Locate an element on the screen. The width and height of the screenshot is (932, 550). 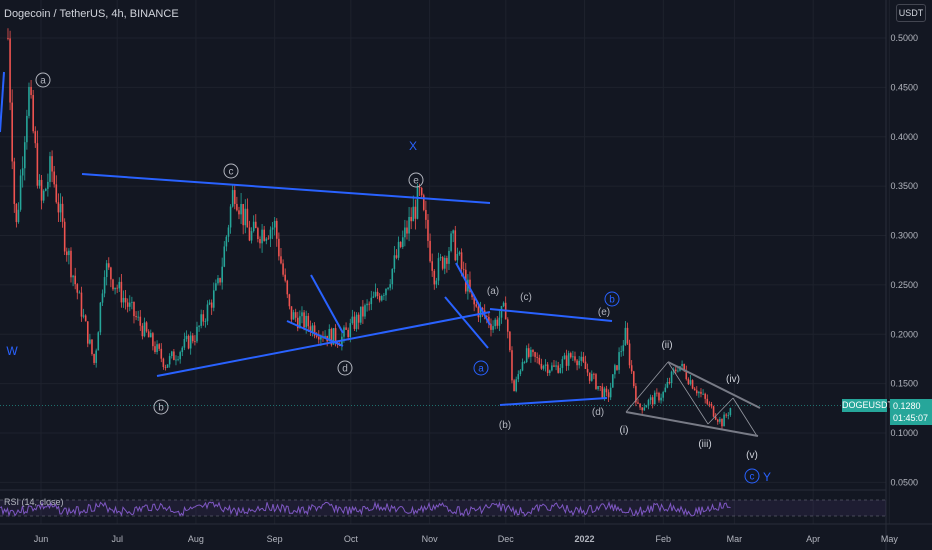
label-blue-a-circle is located at coordinates (481, 368).